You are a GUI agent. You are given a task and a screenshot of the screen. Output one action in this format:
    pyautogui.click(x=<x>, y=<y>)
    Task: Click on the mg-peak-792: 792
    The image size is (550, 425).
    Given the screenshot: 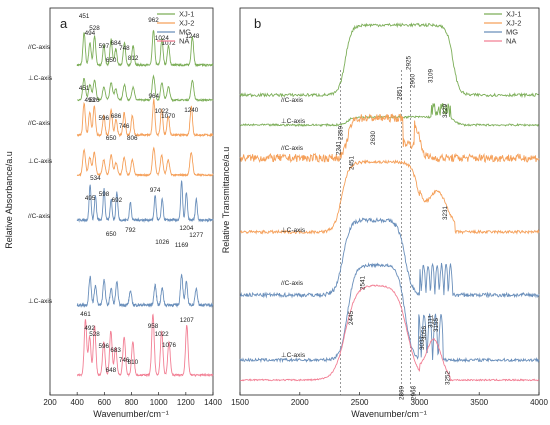 What is the action you would take?
    pyautogui.click(x=130, y=230)
    